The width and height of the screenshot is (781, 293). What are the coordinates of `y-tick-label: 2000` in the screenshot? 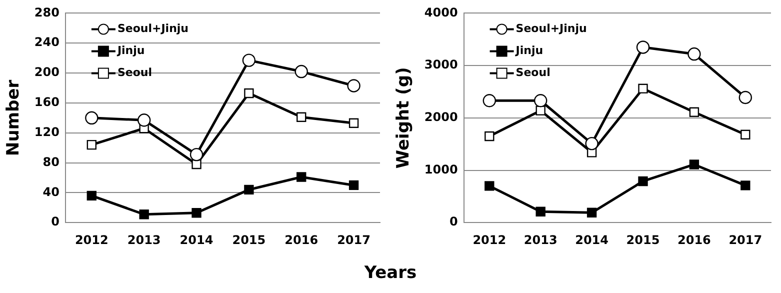 It's located at (441, 117).